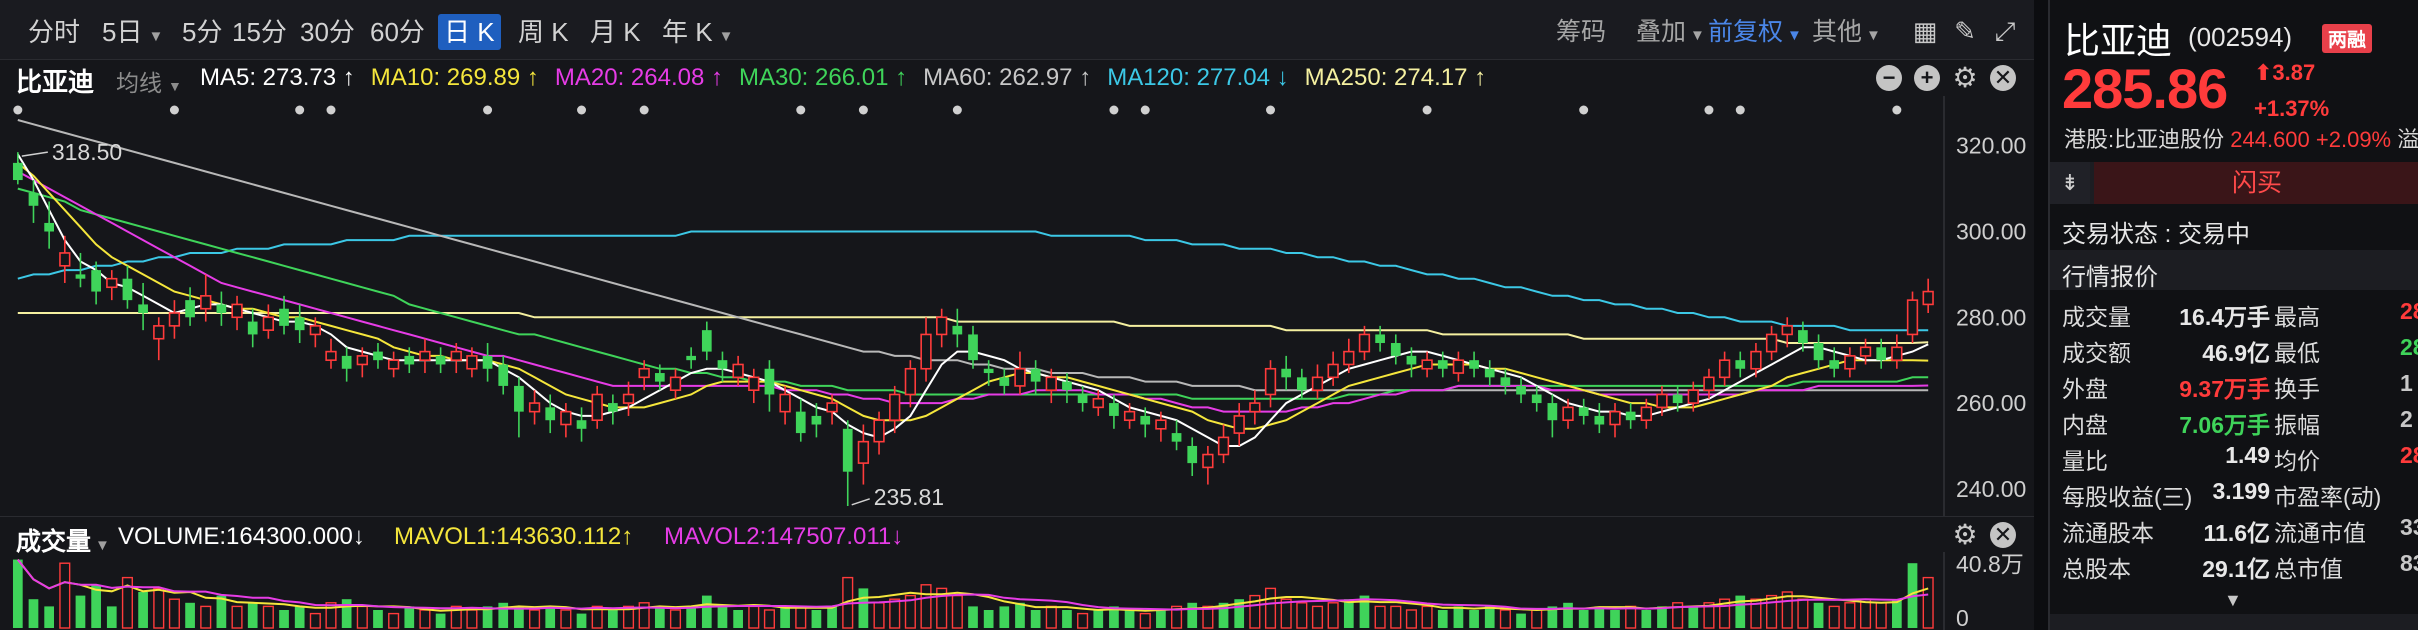 Image resolution: width=2418 pixels, height=630 pixels. I want to click on chevron-down-icon: ▼, so click(2233, 600).